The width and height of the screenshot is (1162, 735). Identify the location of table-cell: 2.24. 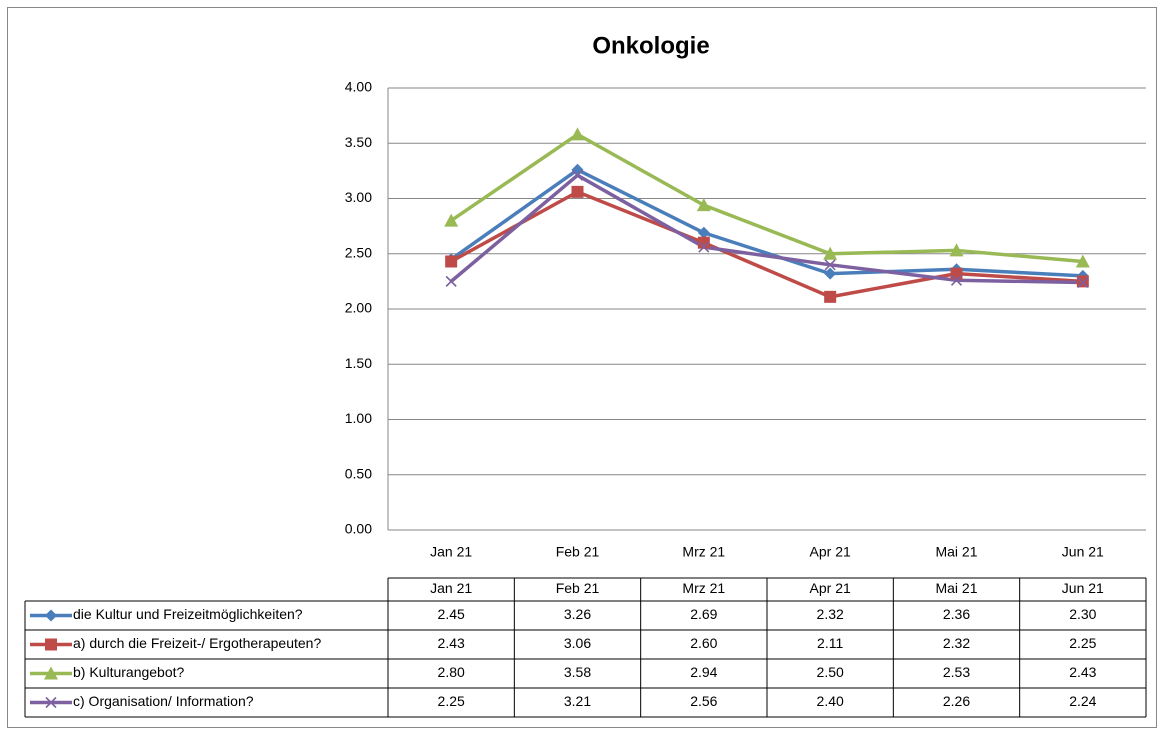
(1082, 701).